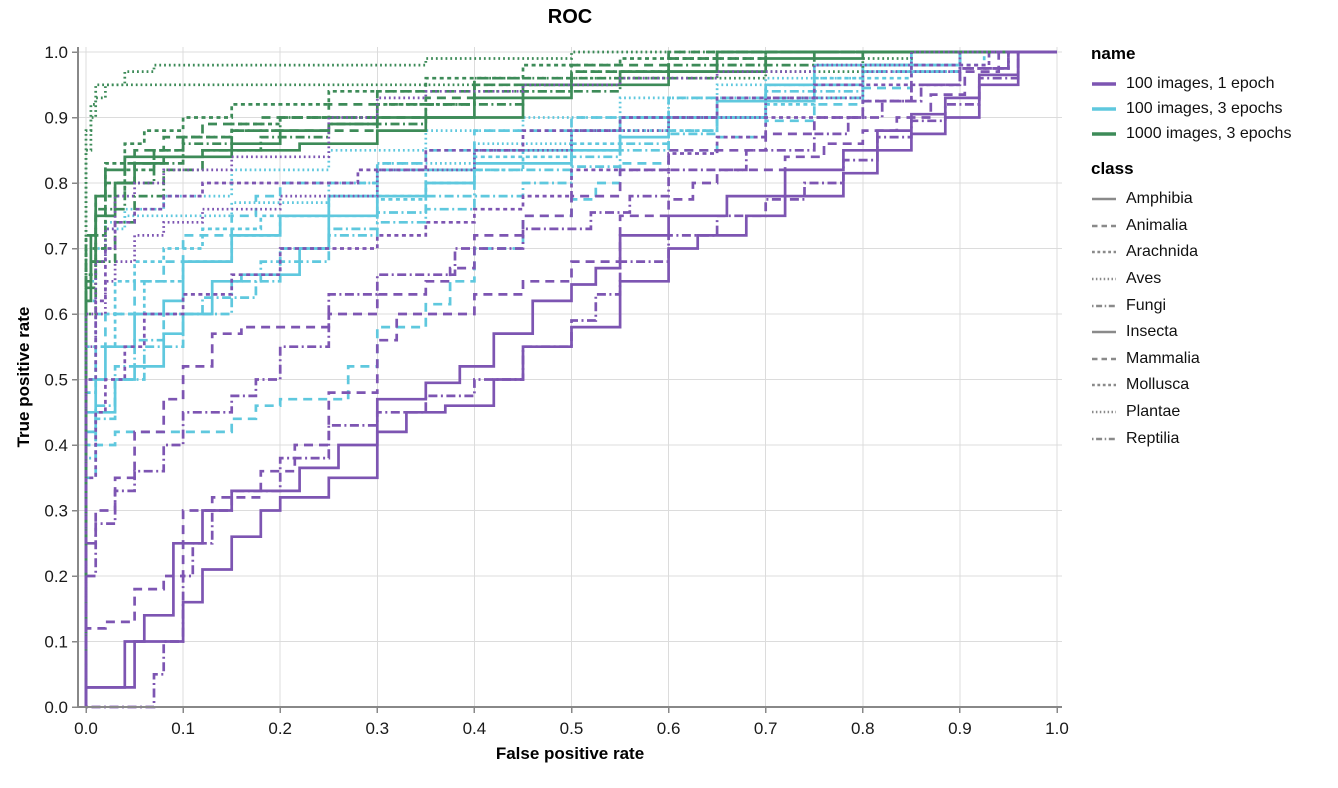 The height and width of the screenshot is (788, 1338). What do you see at coordinates (56, 380) in the screenshot?
I see `y-tick-label: 0.5` at bounding box center [56, 380].